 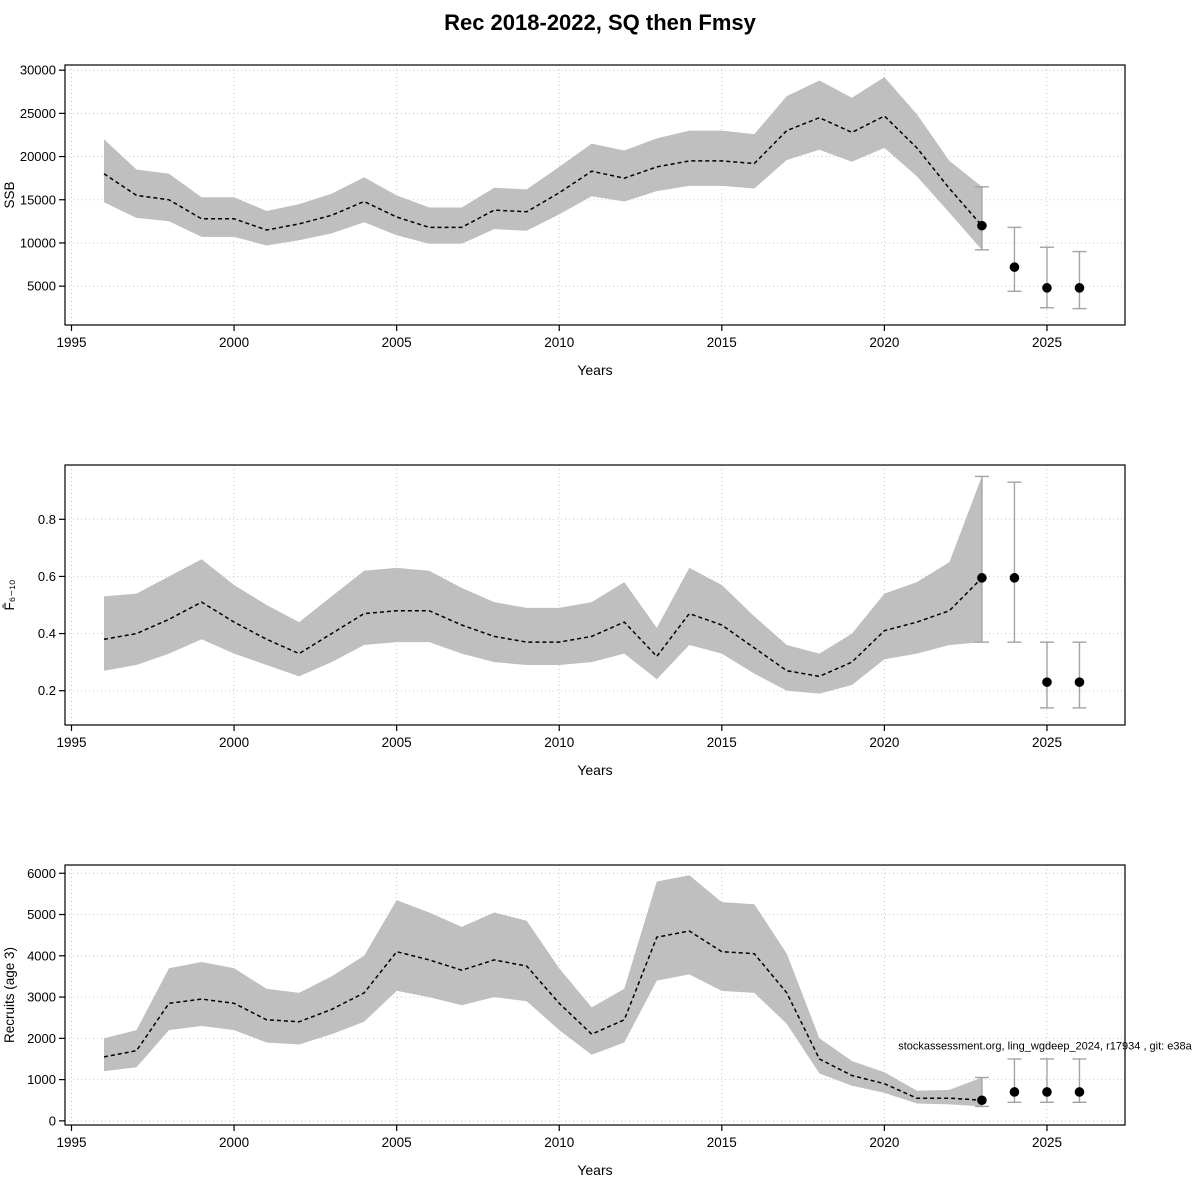 What do you see at coordinates (9, 194) in the screenshot?
I see `y-axis-title: SSB` at bounding box center [9, 194].